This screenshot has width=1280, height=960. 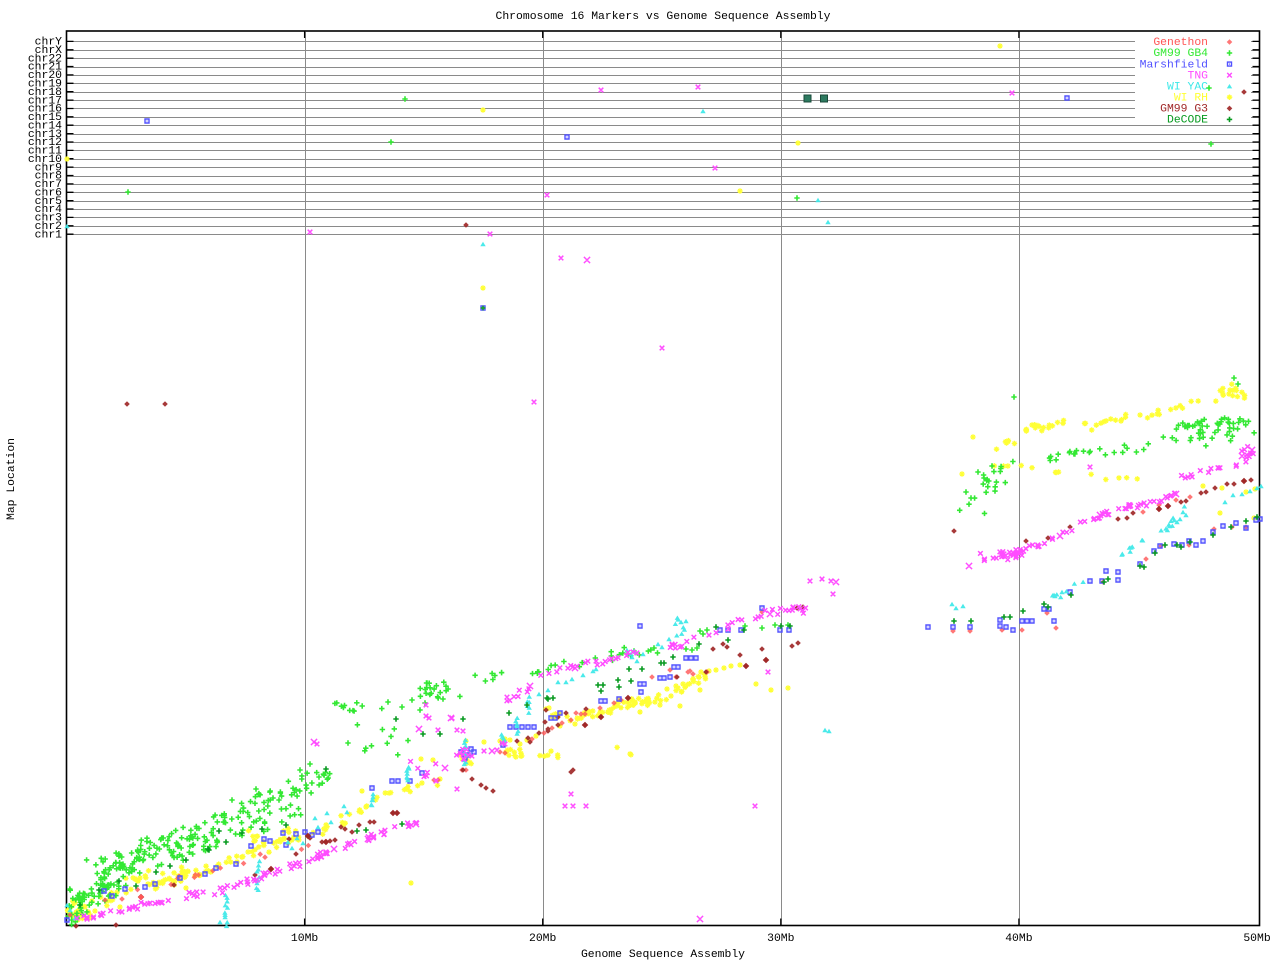 I want to click on svg-text: chr14, so click(x=45, y=126).